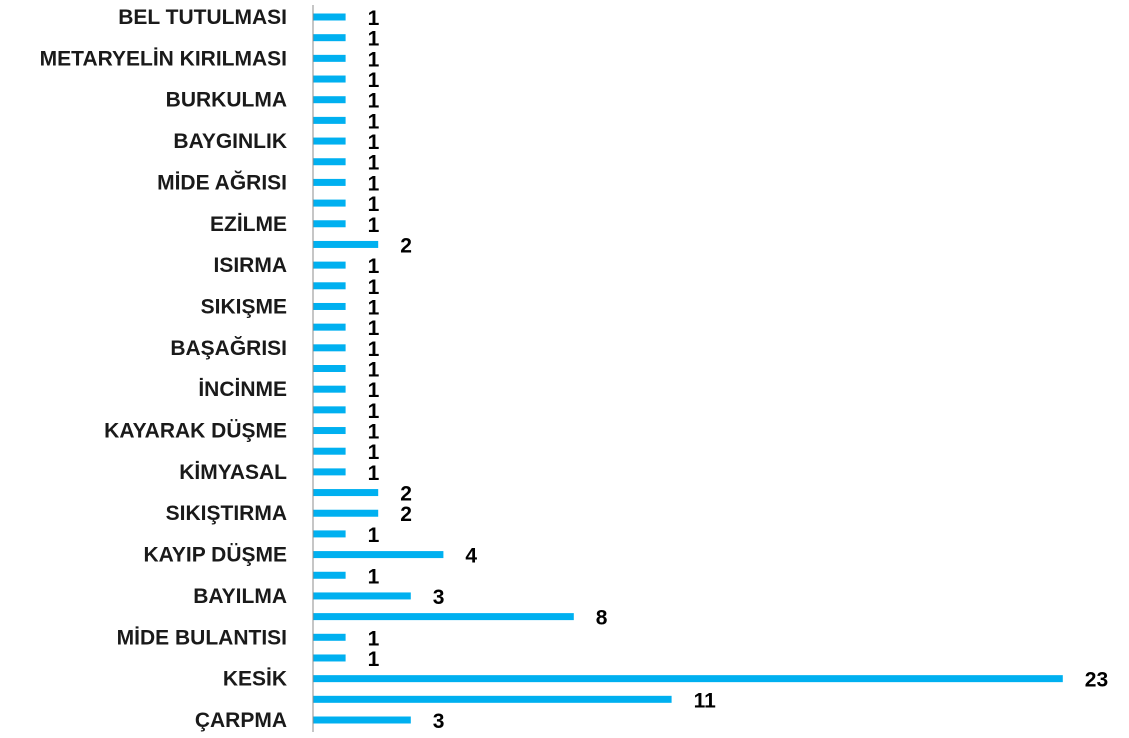 The image size is (1129, 738). Describe the element at coordinates (240, 596) in the screenshot. I see `category-label: BAYILMA` at that location.